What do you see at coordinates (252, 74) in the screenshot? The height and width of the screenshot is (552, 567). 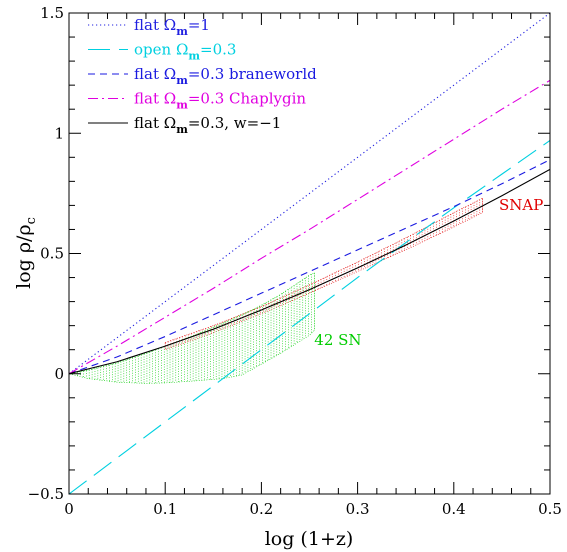 I see `legend-label-rest: =0.3 braneworld` at bounding box center [252, 74].